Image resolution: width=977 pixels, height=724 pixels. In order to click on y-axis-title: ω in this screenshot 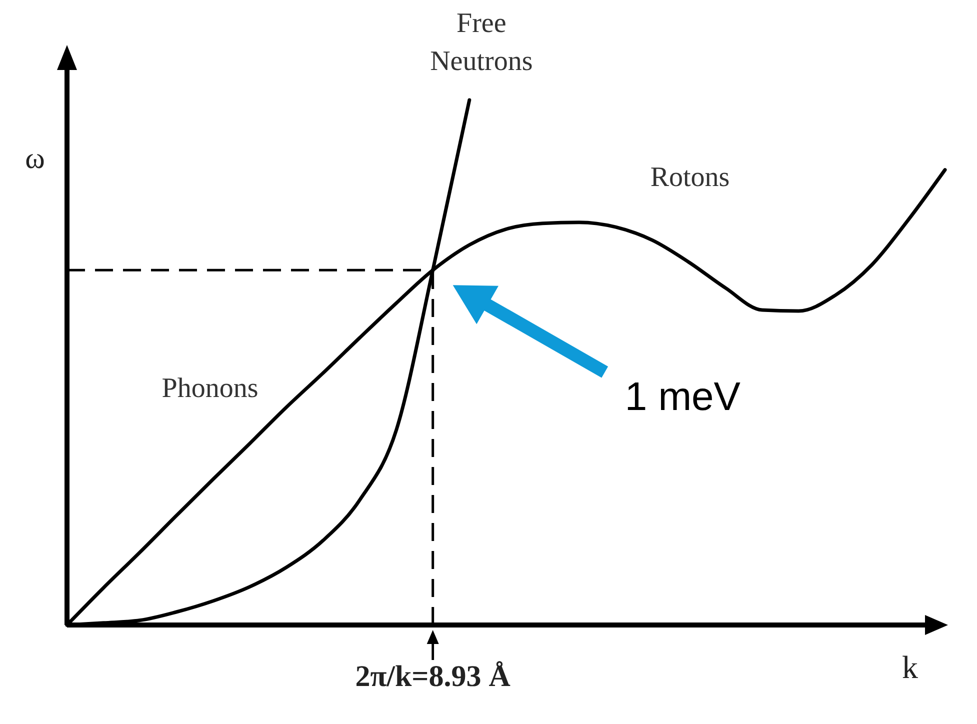, I will do `click(35, 158)`.